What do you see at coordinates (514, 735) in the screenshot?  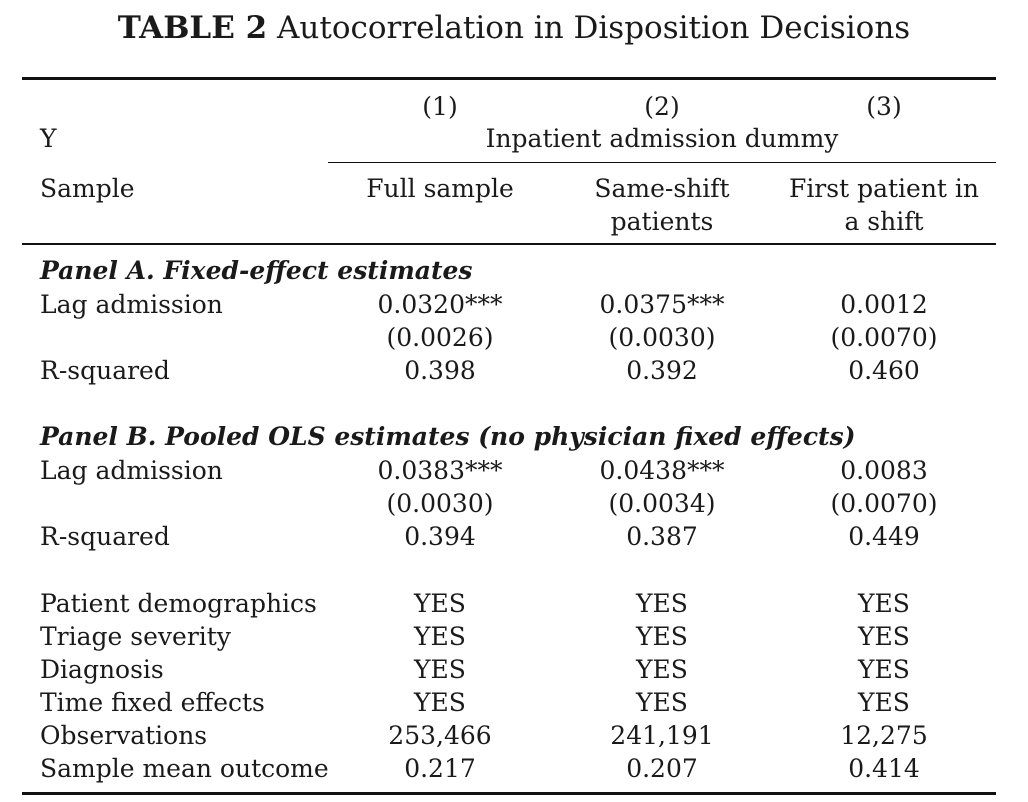 I see `table-row: Observations 253,466 241,191 12,275` at bounding box center [514, 735].